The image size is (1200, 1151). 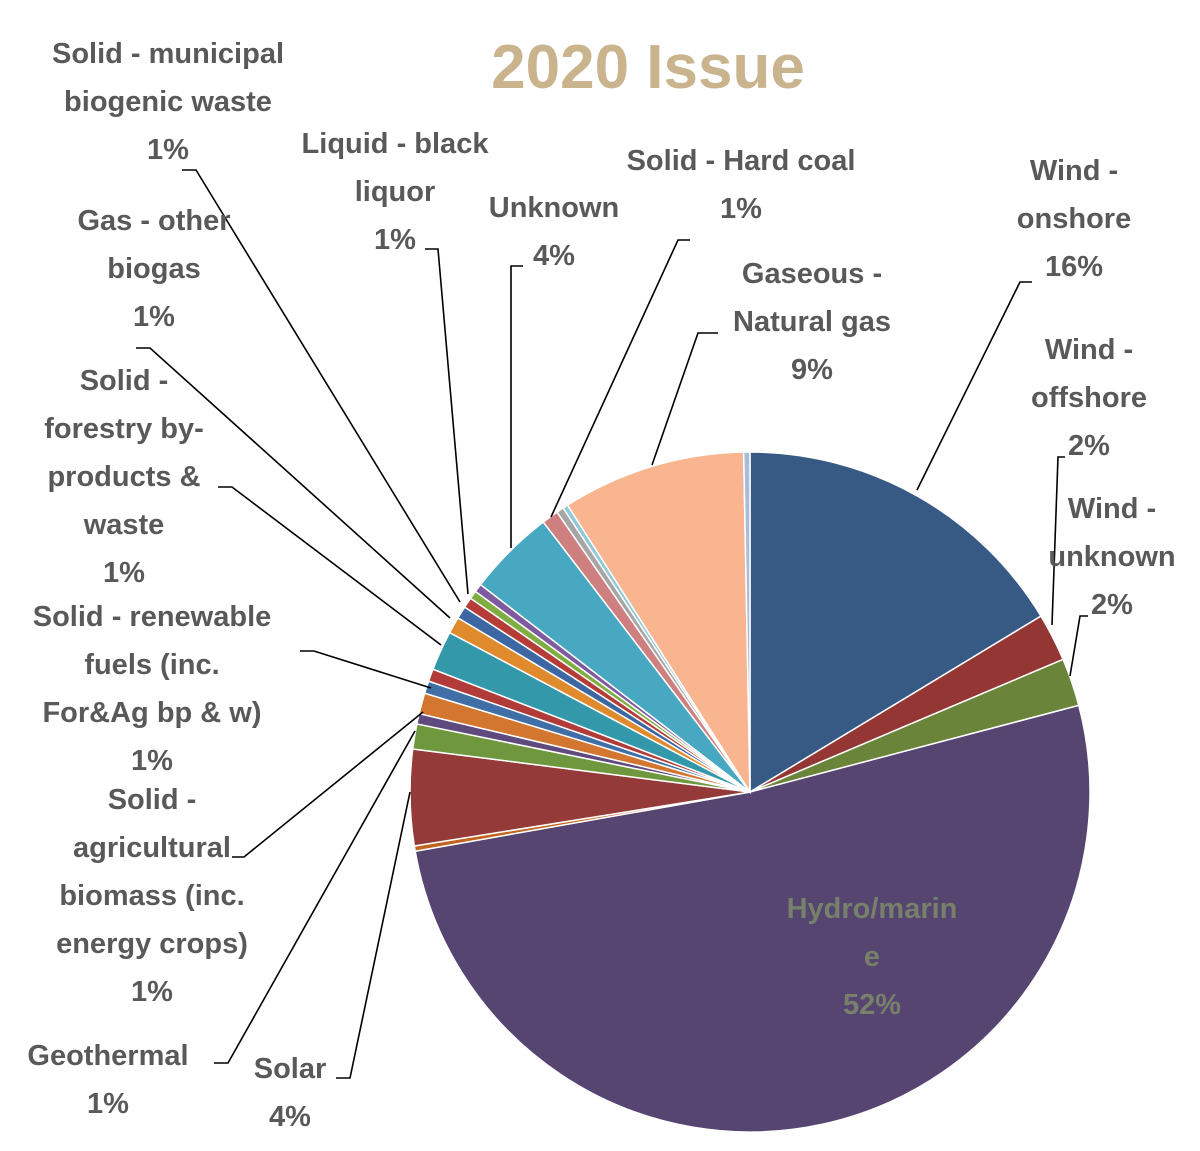 I want to click on data-label-gas-other-biogas: Gas - other biogas 1%, so click(x=153, y=269).